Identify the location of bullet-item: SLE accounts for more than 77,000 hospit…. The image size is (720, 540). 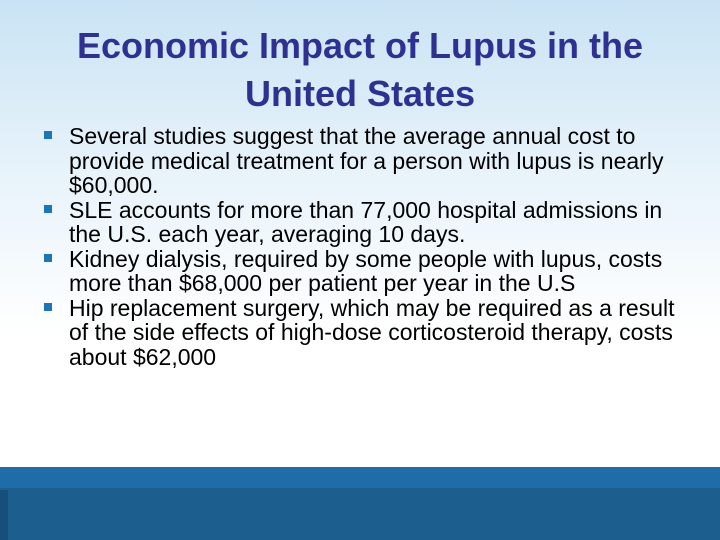
(364, 221).